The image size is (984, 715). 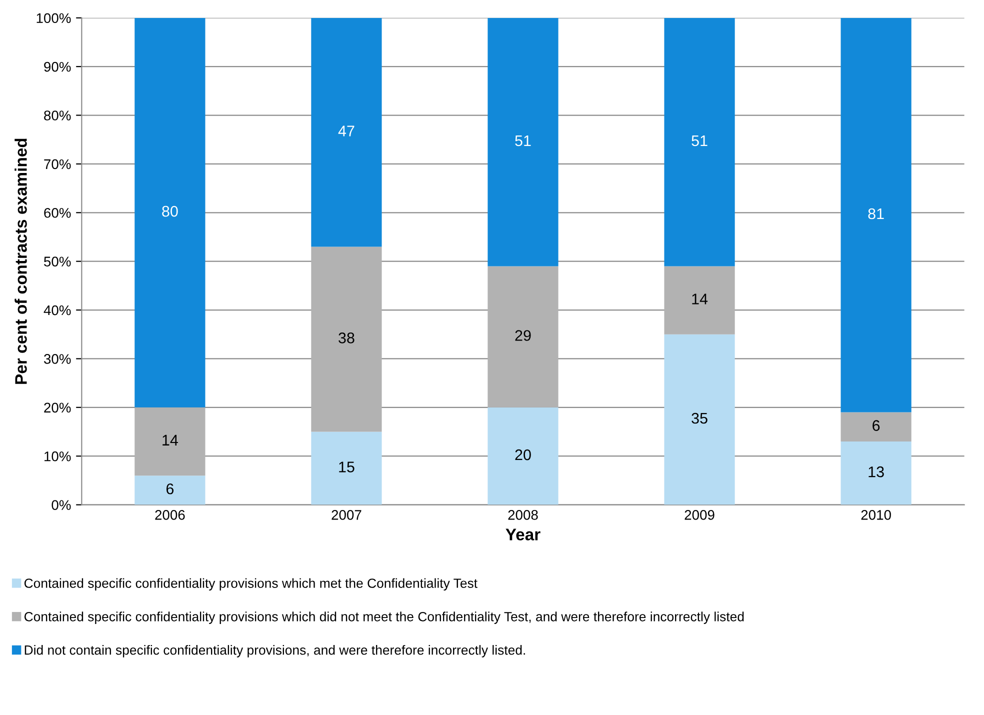 What do you see at coordinates (347, 515) in the screenshot?
I see `x-tick-label: 2007` at bounding box center [347, 515].